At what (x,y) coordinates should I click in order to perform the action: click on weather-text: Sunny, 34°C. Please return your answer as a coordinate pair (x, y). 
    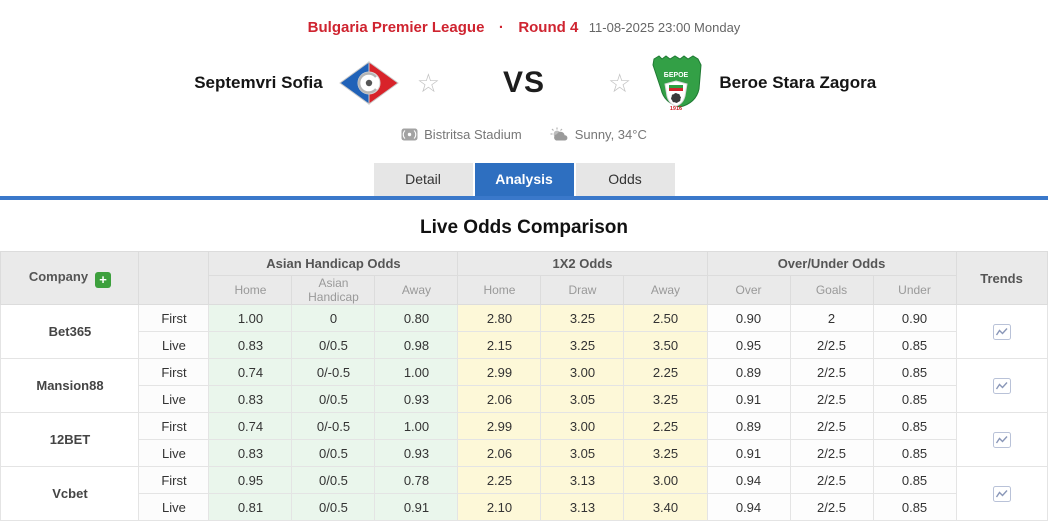
    Looking at the image, I should click on (610, 134).